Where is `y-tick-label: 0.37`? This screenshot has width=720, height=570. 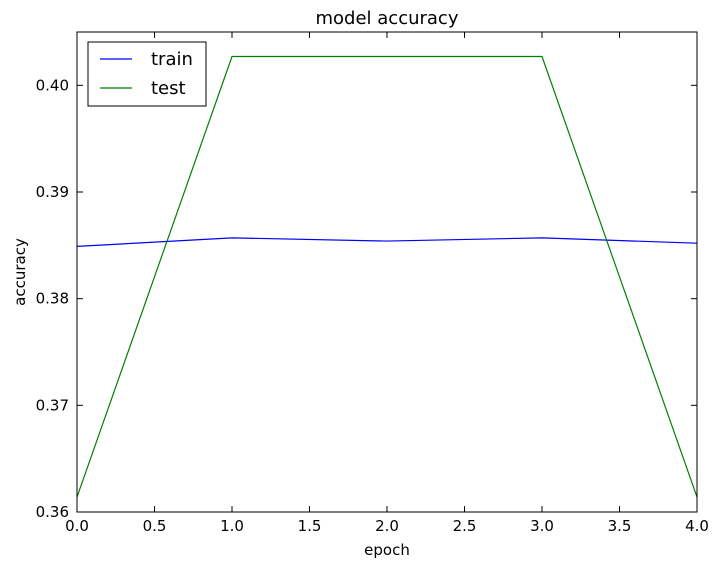 y-tick-label: 0.37 is located at coordinates (52, 405).